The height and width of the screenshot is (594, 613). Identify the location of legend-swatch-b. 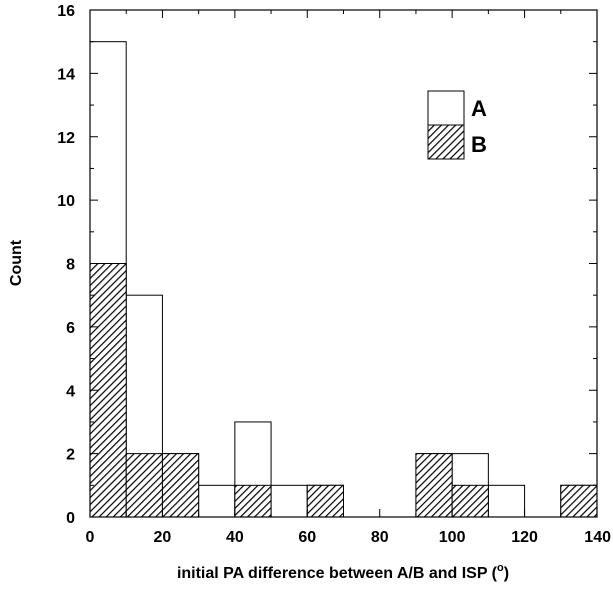
(446, 142).